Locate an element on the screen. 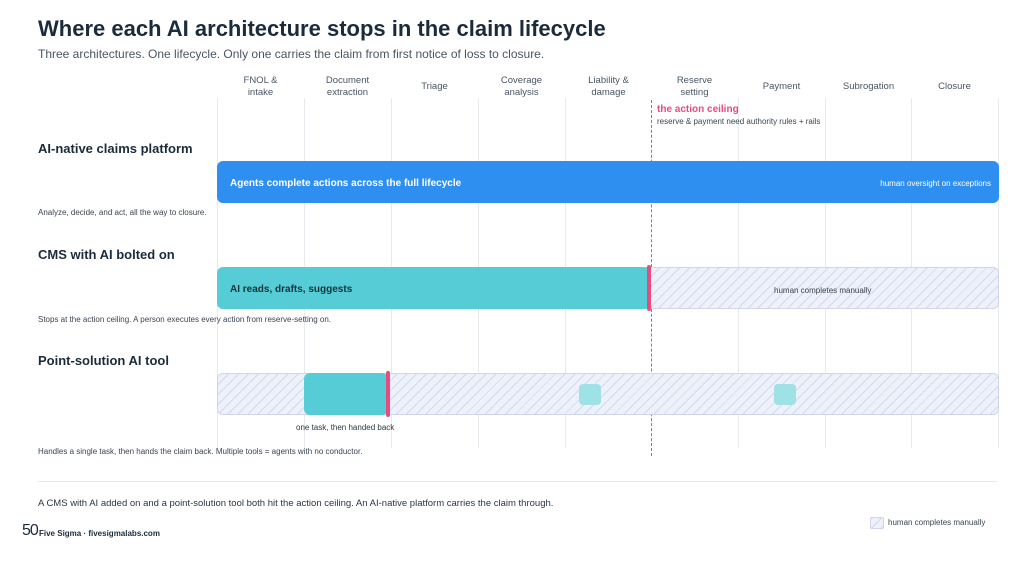 The image size is (1024, 576). stage-liability-damage: Liability & damage is located at coordinates (608, 86).